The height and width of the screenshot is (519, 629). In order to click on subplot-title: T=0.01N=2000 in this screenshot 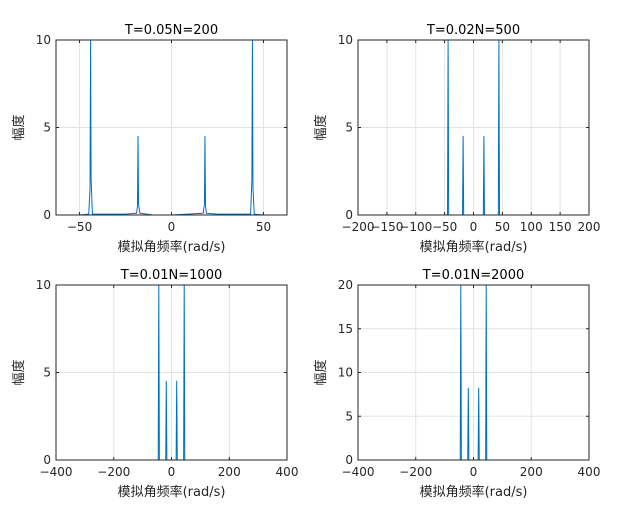, I will do `click(473, 275)`.